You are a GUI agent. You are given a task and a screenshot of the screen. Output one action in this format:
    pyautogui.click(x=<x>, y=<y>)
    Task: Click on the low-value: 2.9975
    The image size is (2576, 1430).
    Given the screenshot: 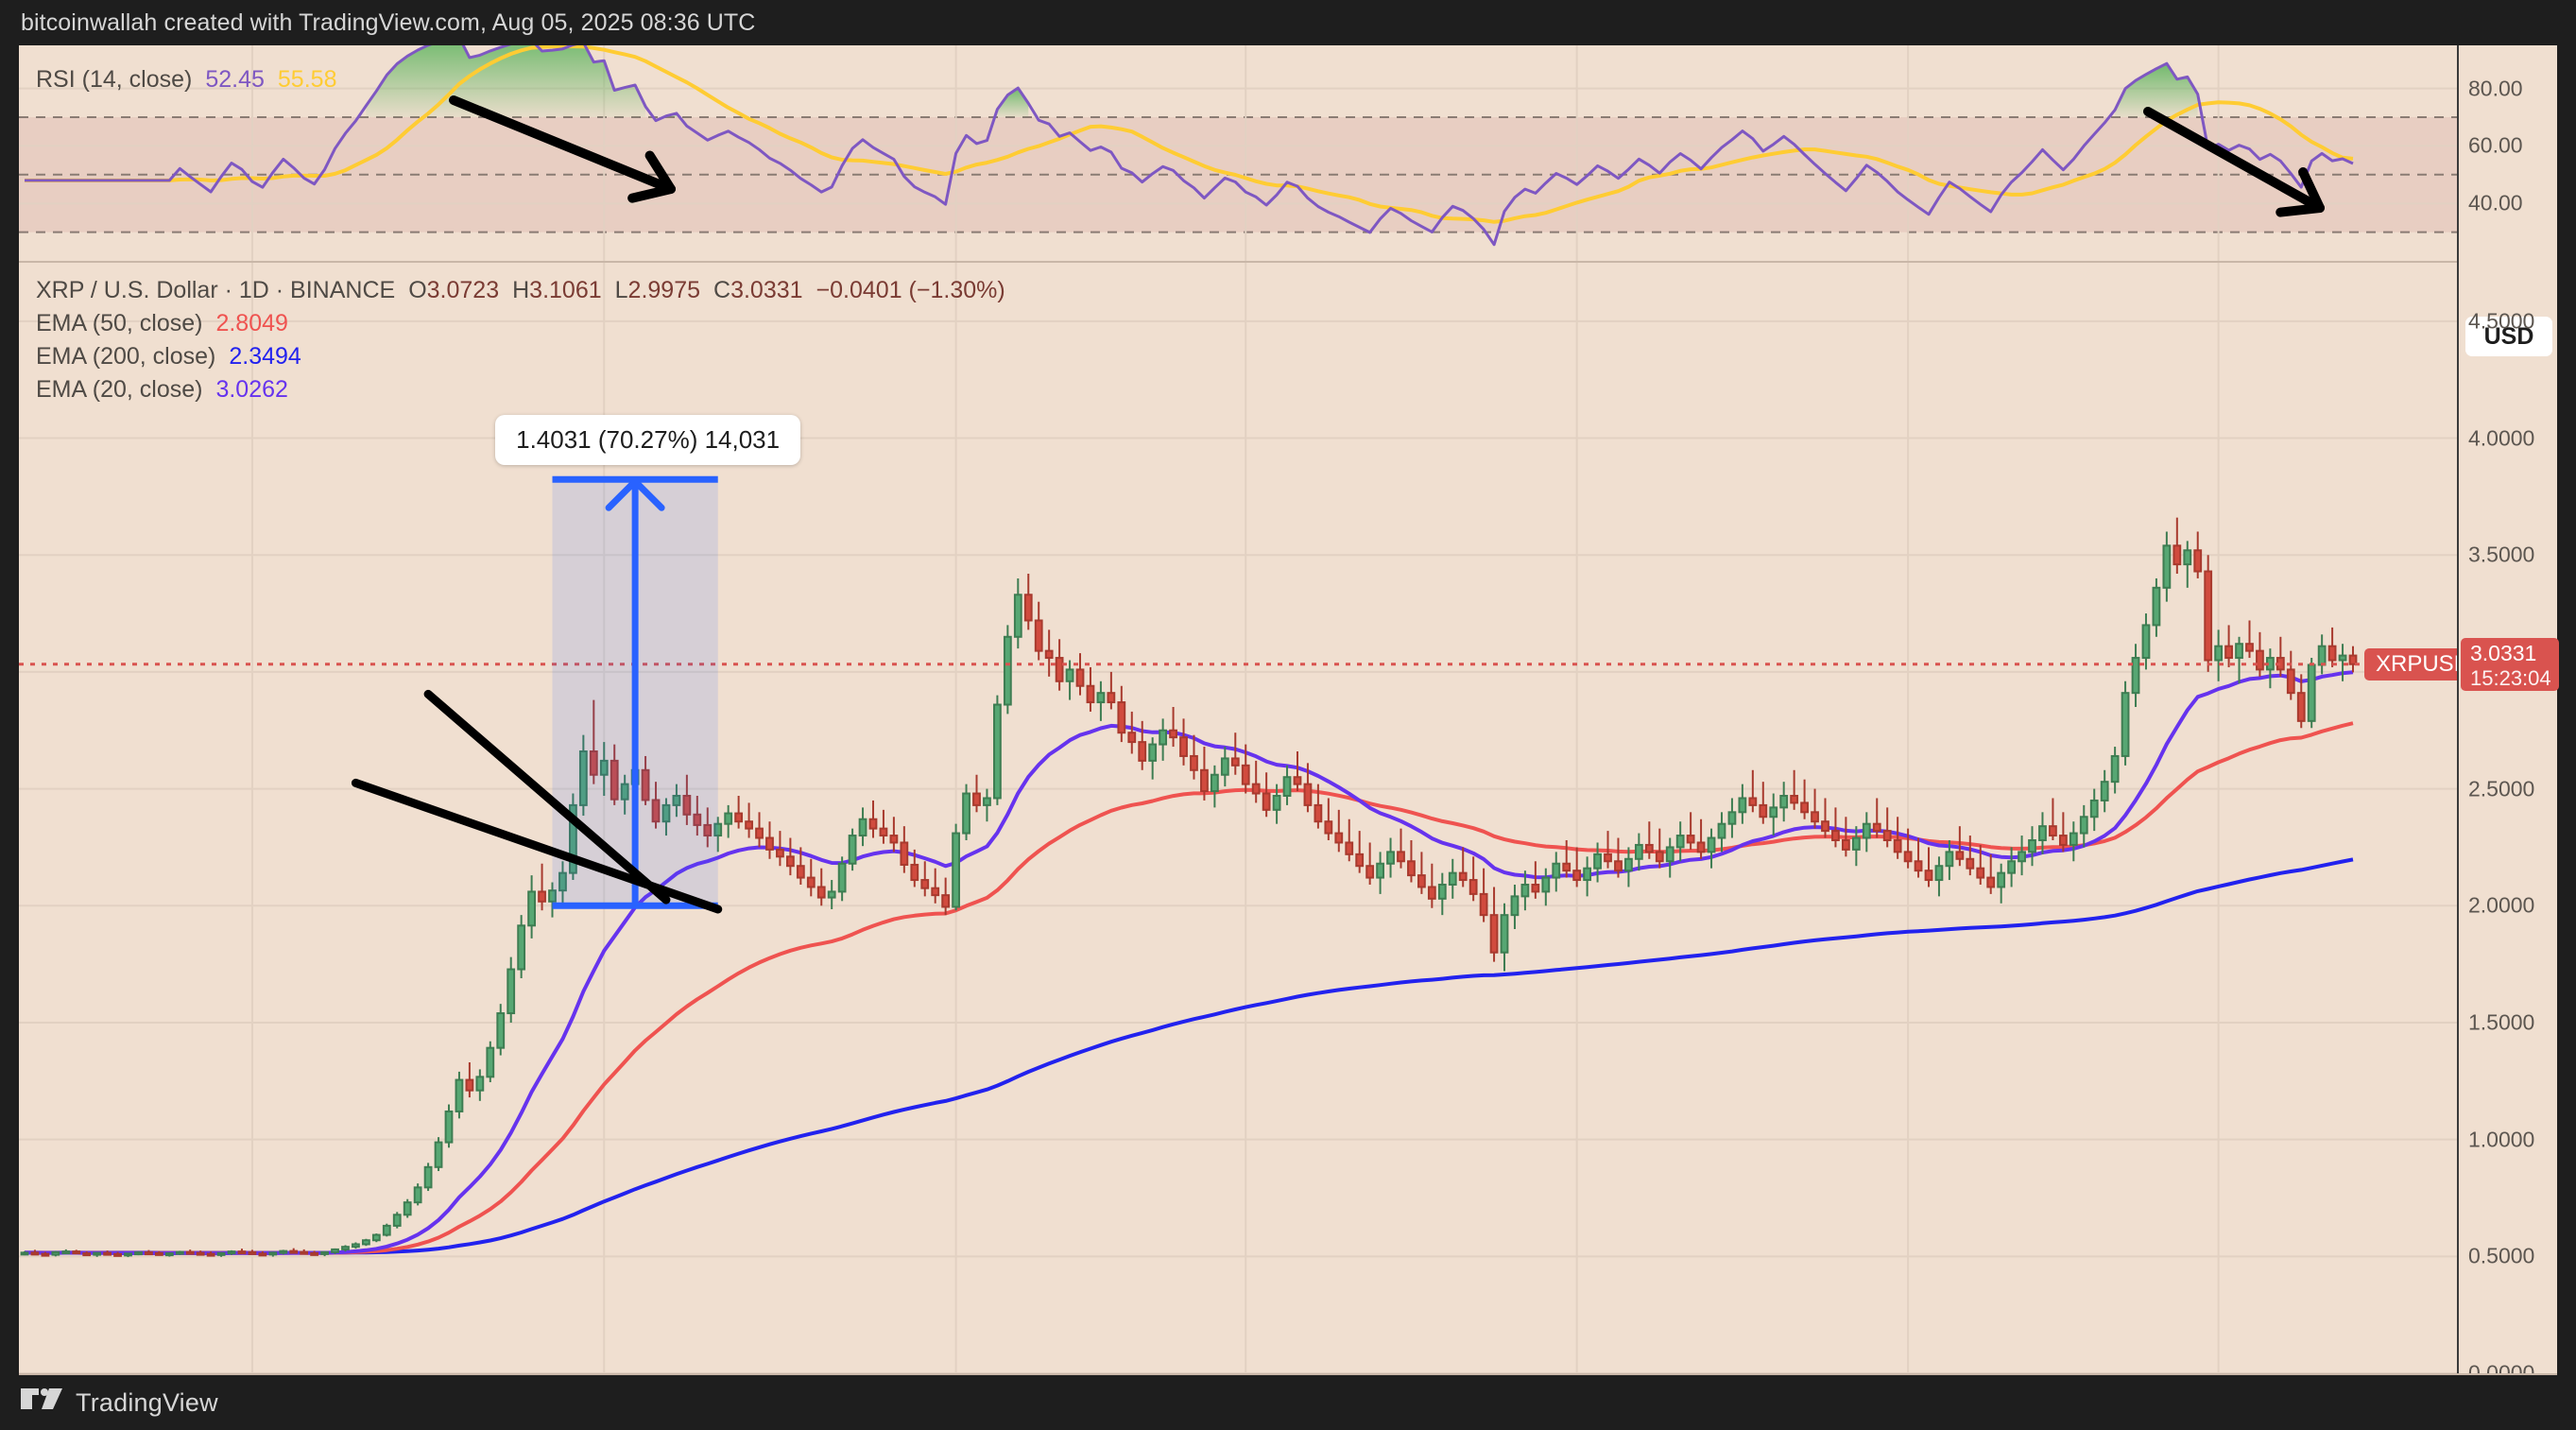 What is the action you would take?
    pyautogui.click(x=664, y=290)
    